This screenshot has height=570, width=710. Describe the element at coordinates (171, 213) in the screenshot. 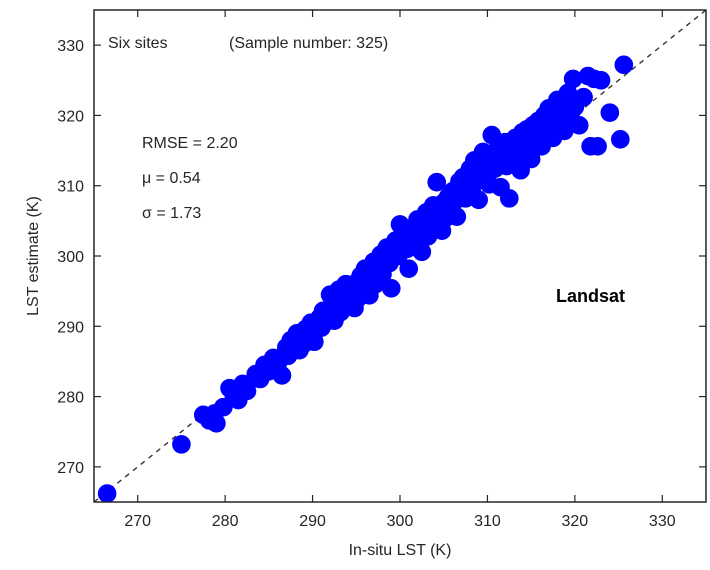

I see `sigma-annotation: σ = 1.73` at that location.